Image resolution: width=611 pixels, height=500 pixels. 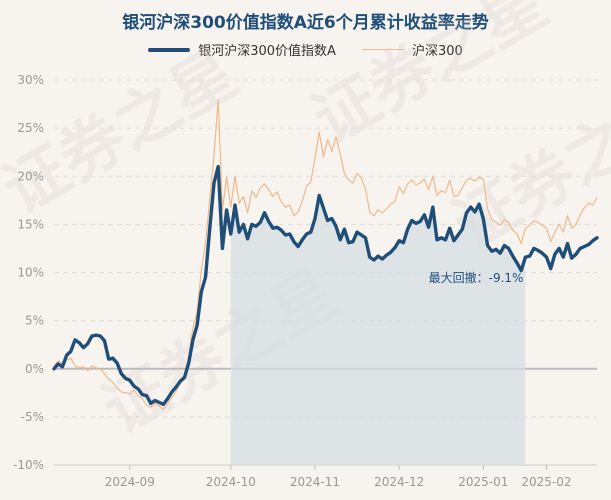 I want to click on x-tick-label: 2025-01, so click(x=483, y=482).